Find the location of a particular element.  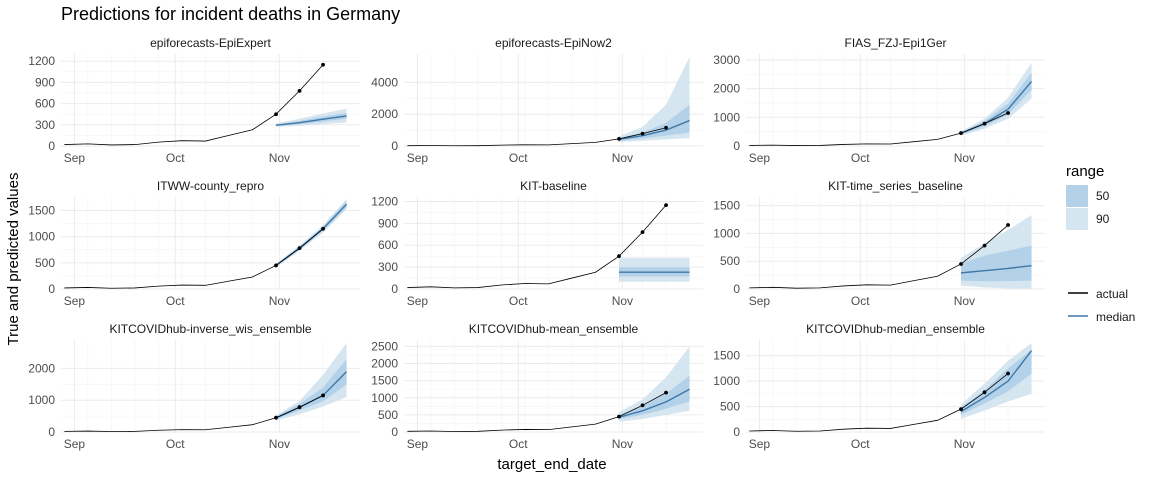

y-tick-label: 3000 is located at coordinates (726, 60).